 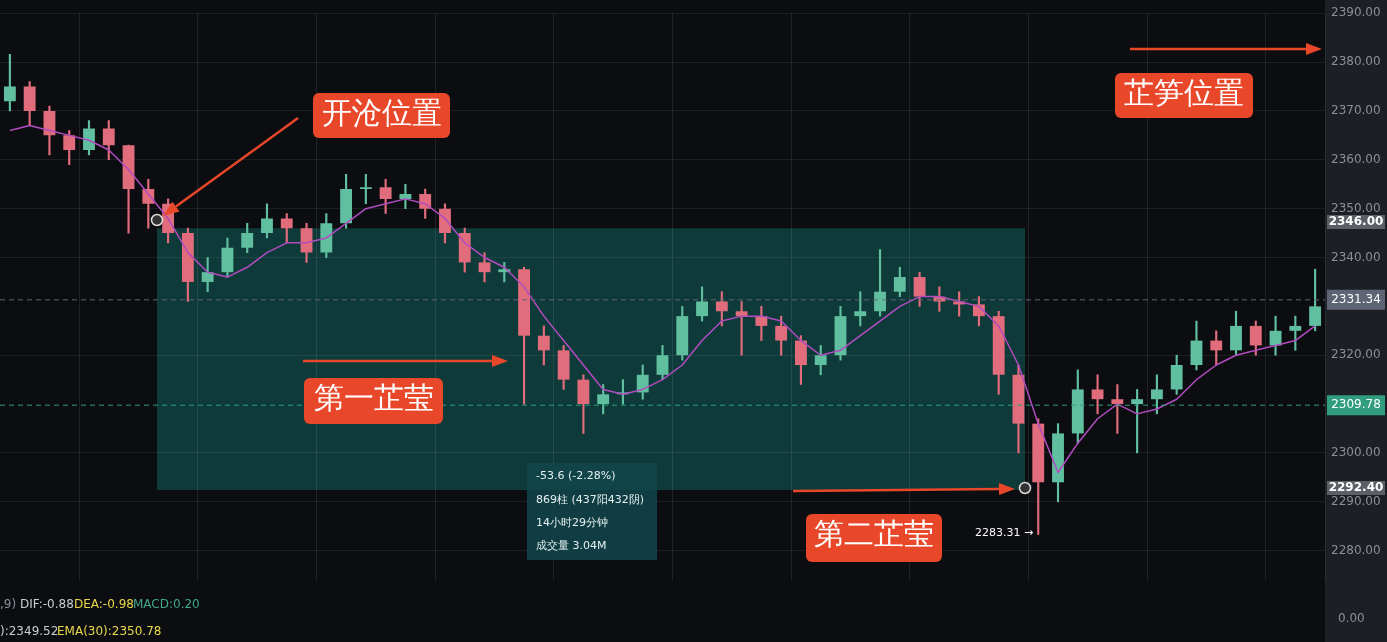 What do you see at coordinates (1356, 207) in the screenshot?
I see `y-tick-label: 2350.00` at bounding box center [1356, 207].